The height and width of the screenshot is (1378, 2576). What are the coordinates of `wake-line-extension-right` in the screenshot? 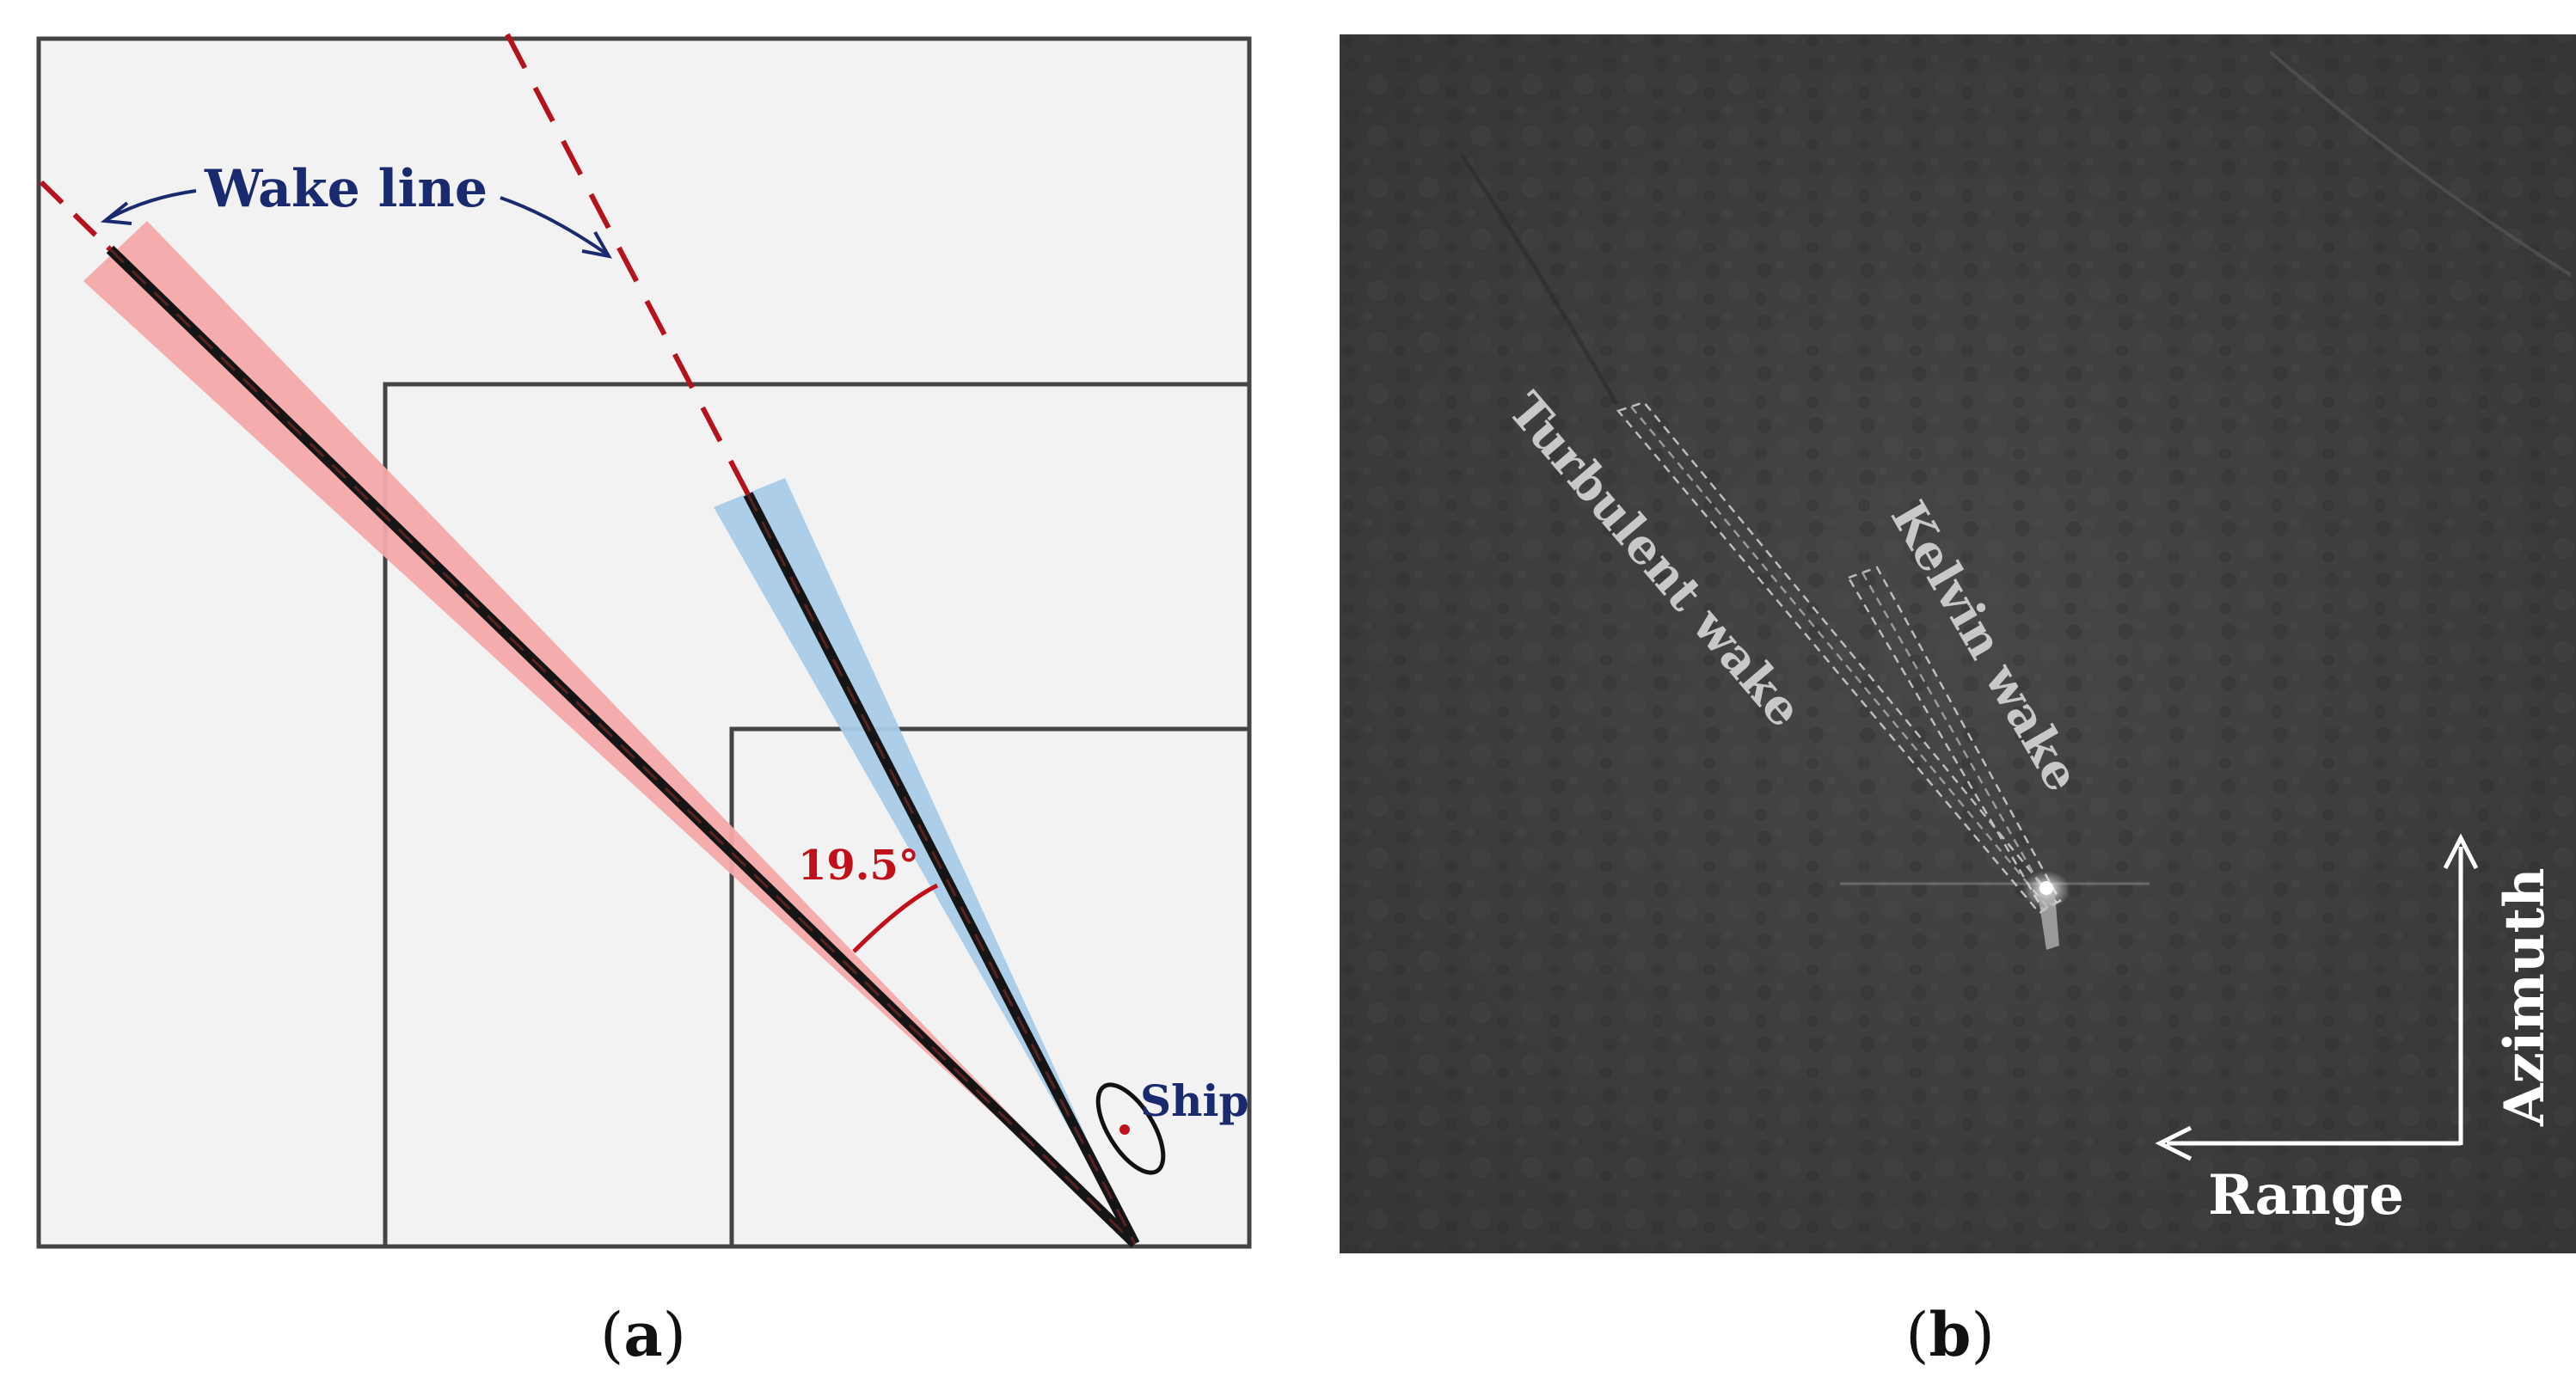 It's located at (628, 264).